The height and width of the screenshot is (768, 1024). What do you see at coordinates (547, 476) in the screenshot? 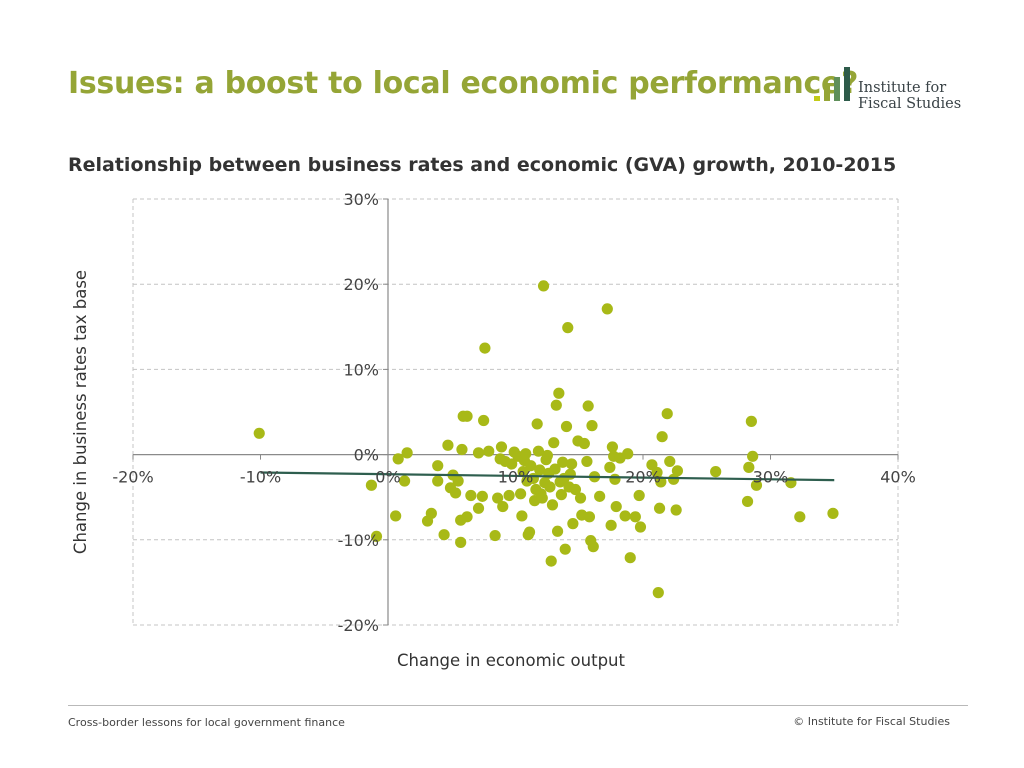
I see `trend` at bounding box center [547, 476].